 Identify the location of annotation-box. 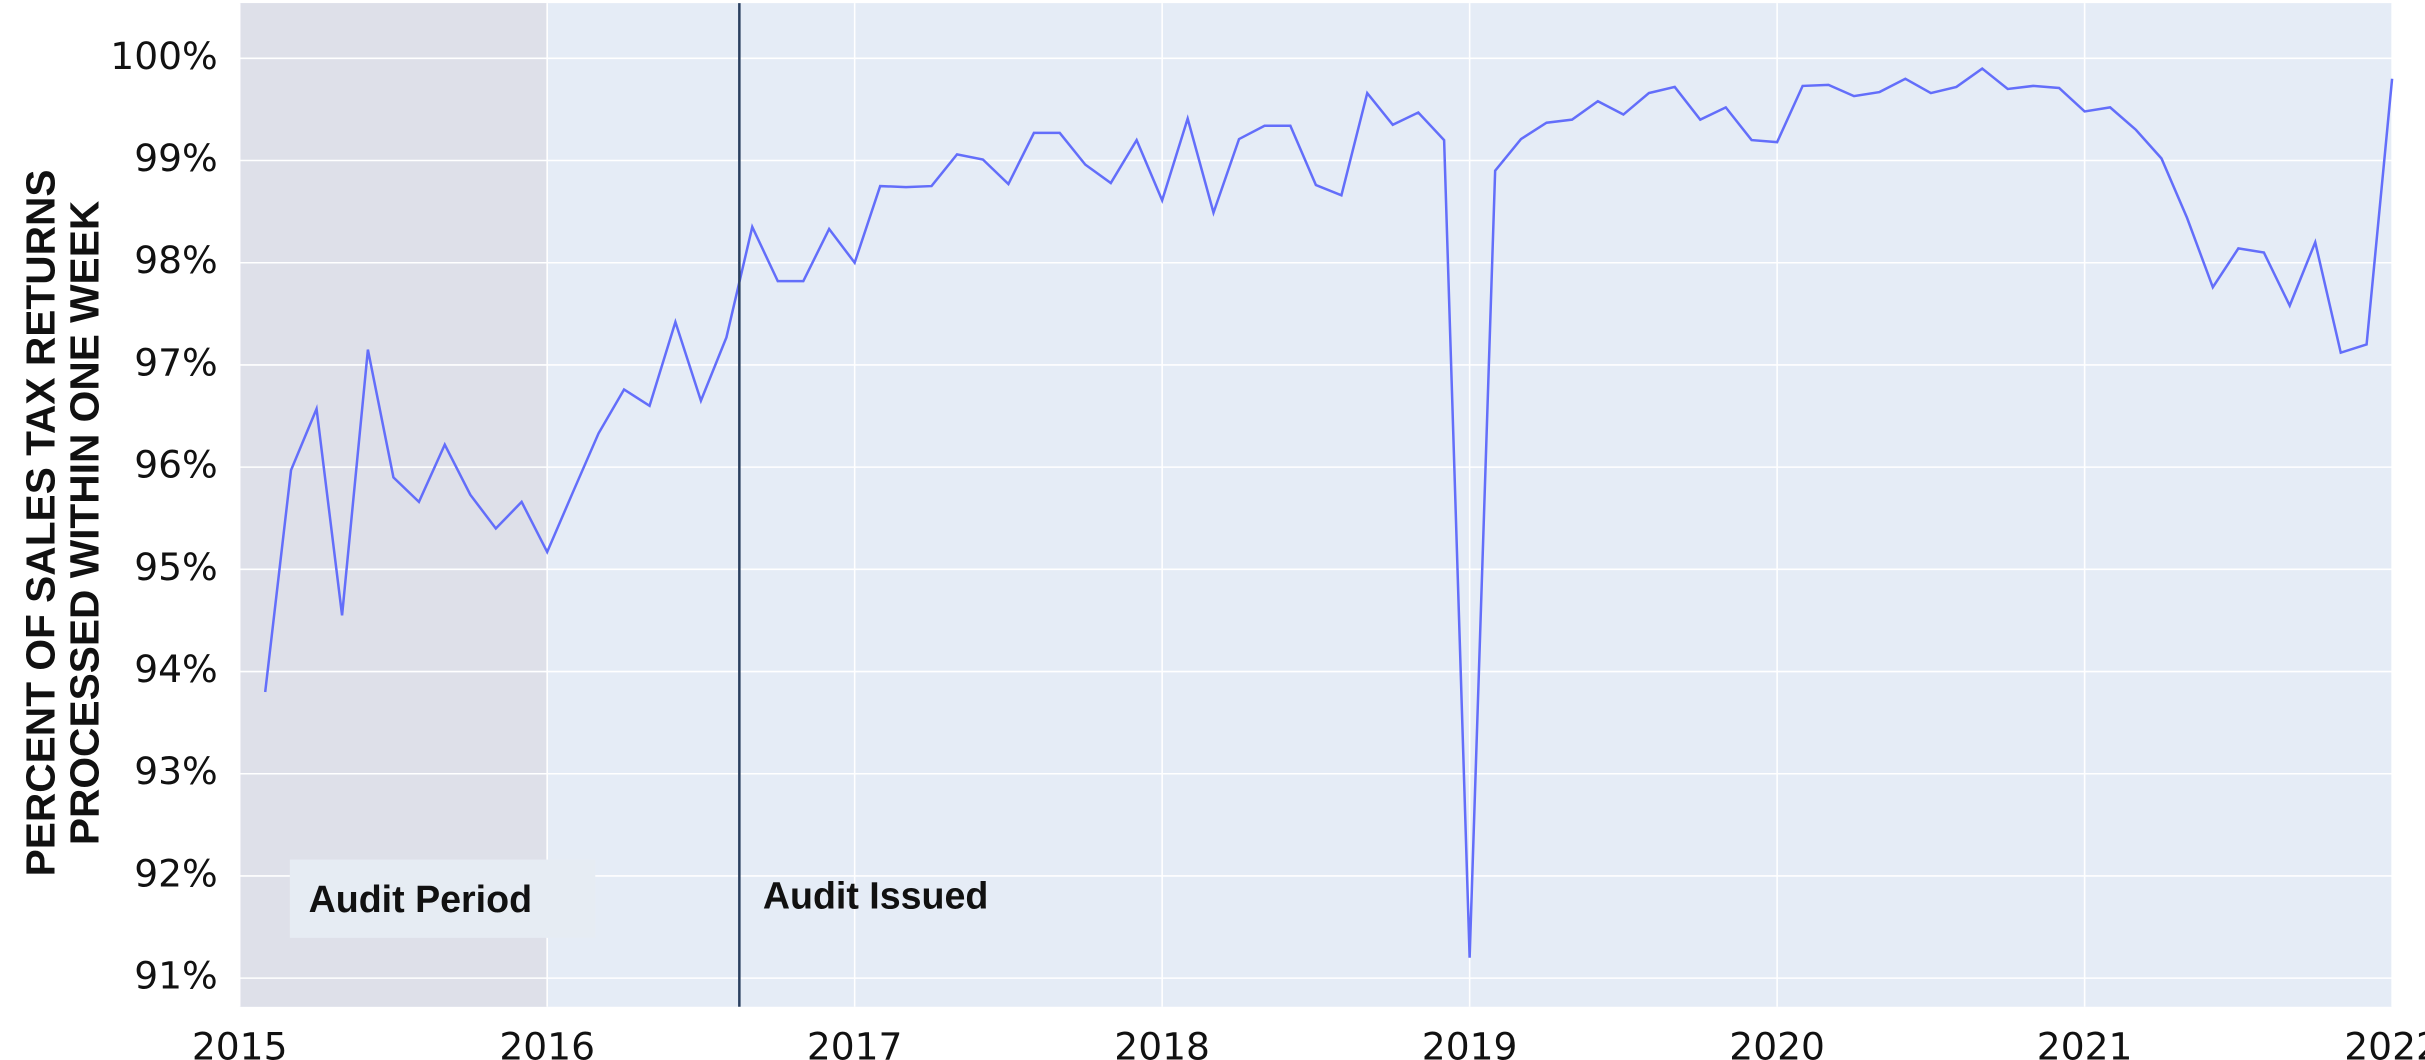
(442, 898).